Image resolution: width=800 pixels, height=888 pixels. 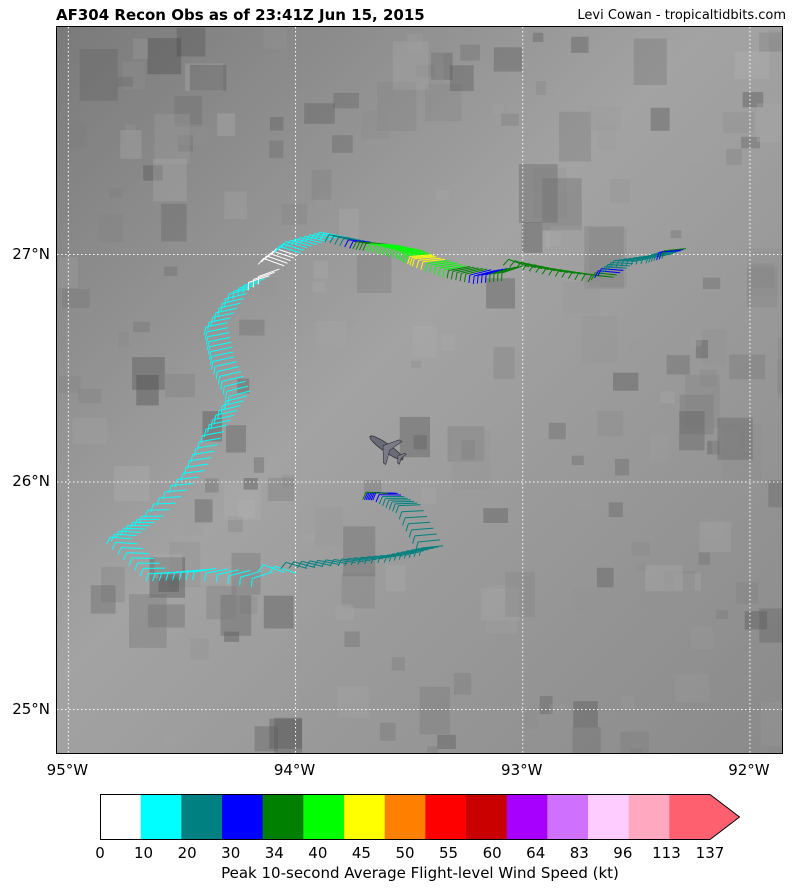 What do you see at coordinates (710, 853) in the screenshot?
I see `colorbar-tick-label: 137` at bounding box center [710, 853].